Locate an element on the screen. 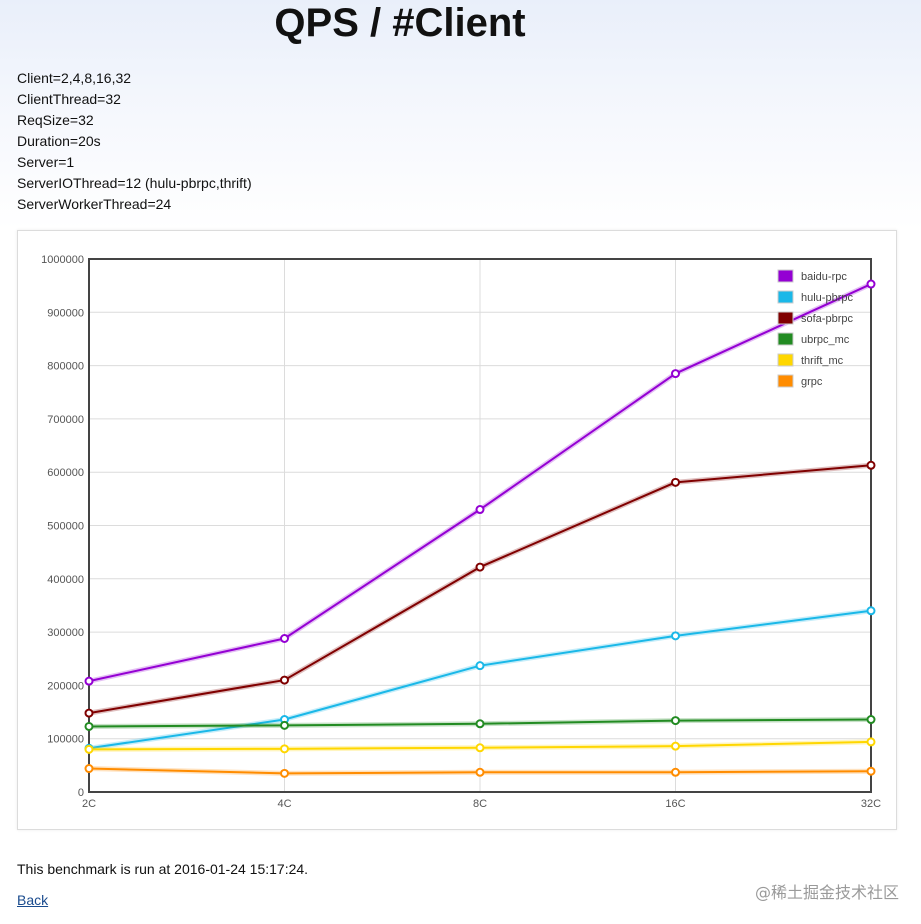  x-tick-label: 4C is located at coordinates (284, 804).